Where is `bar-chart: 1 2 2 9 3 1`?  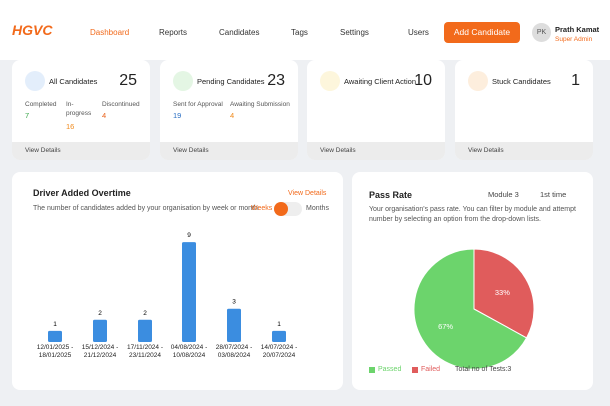 bar-chart: 1 2 2 9 3 1 is located at coordinates (167, 287).